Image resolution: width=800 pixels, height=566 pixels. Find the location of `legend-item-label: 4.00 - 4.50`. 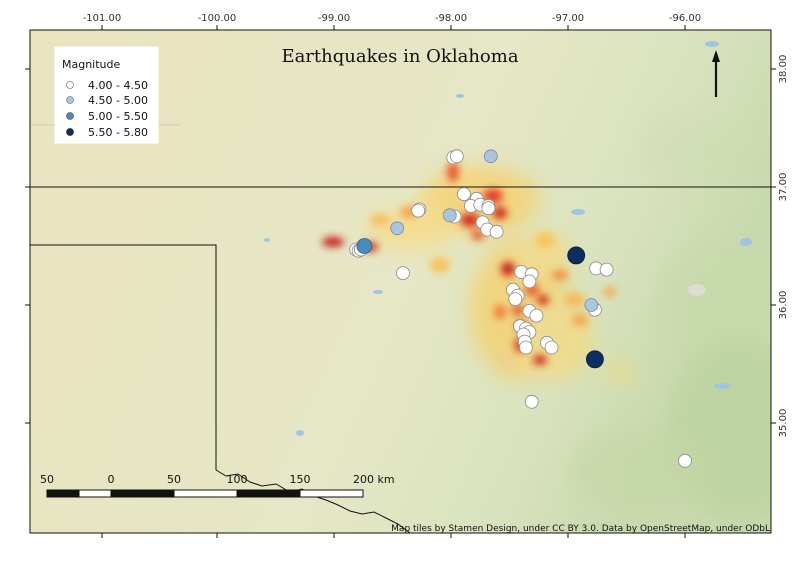

legend-item-label: 4.00 - 4.50 is located at coordinates (118, 85).